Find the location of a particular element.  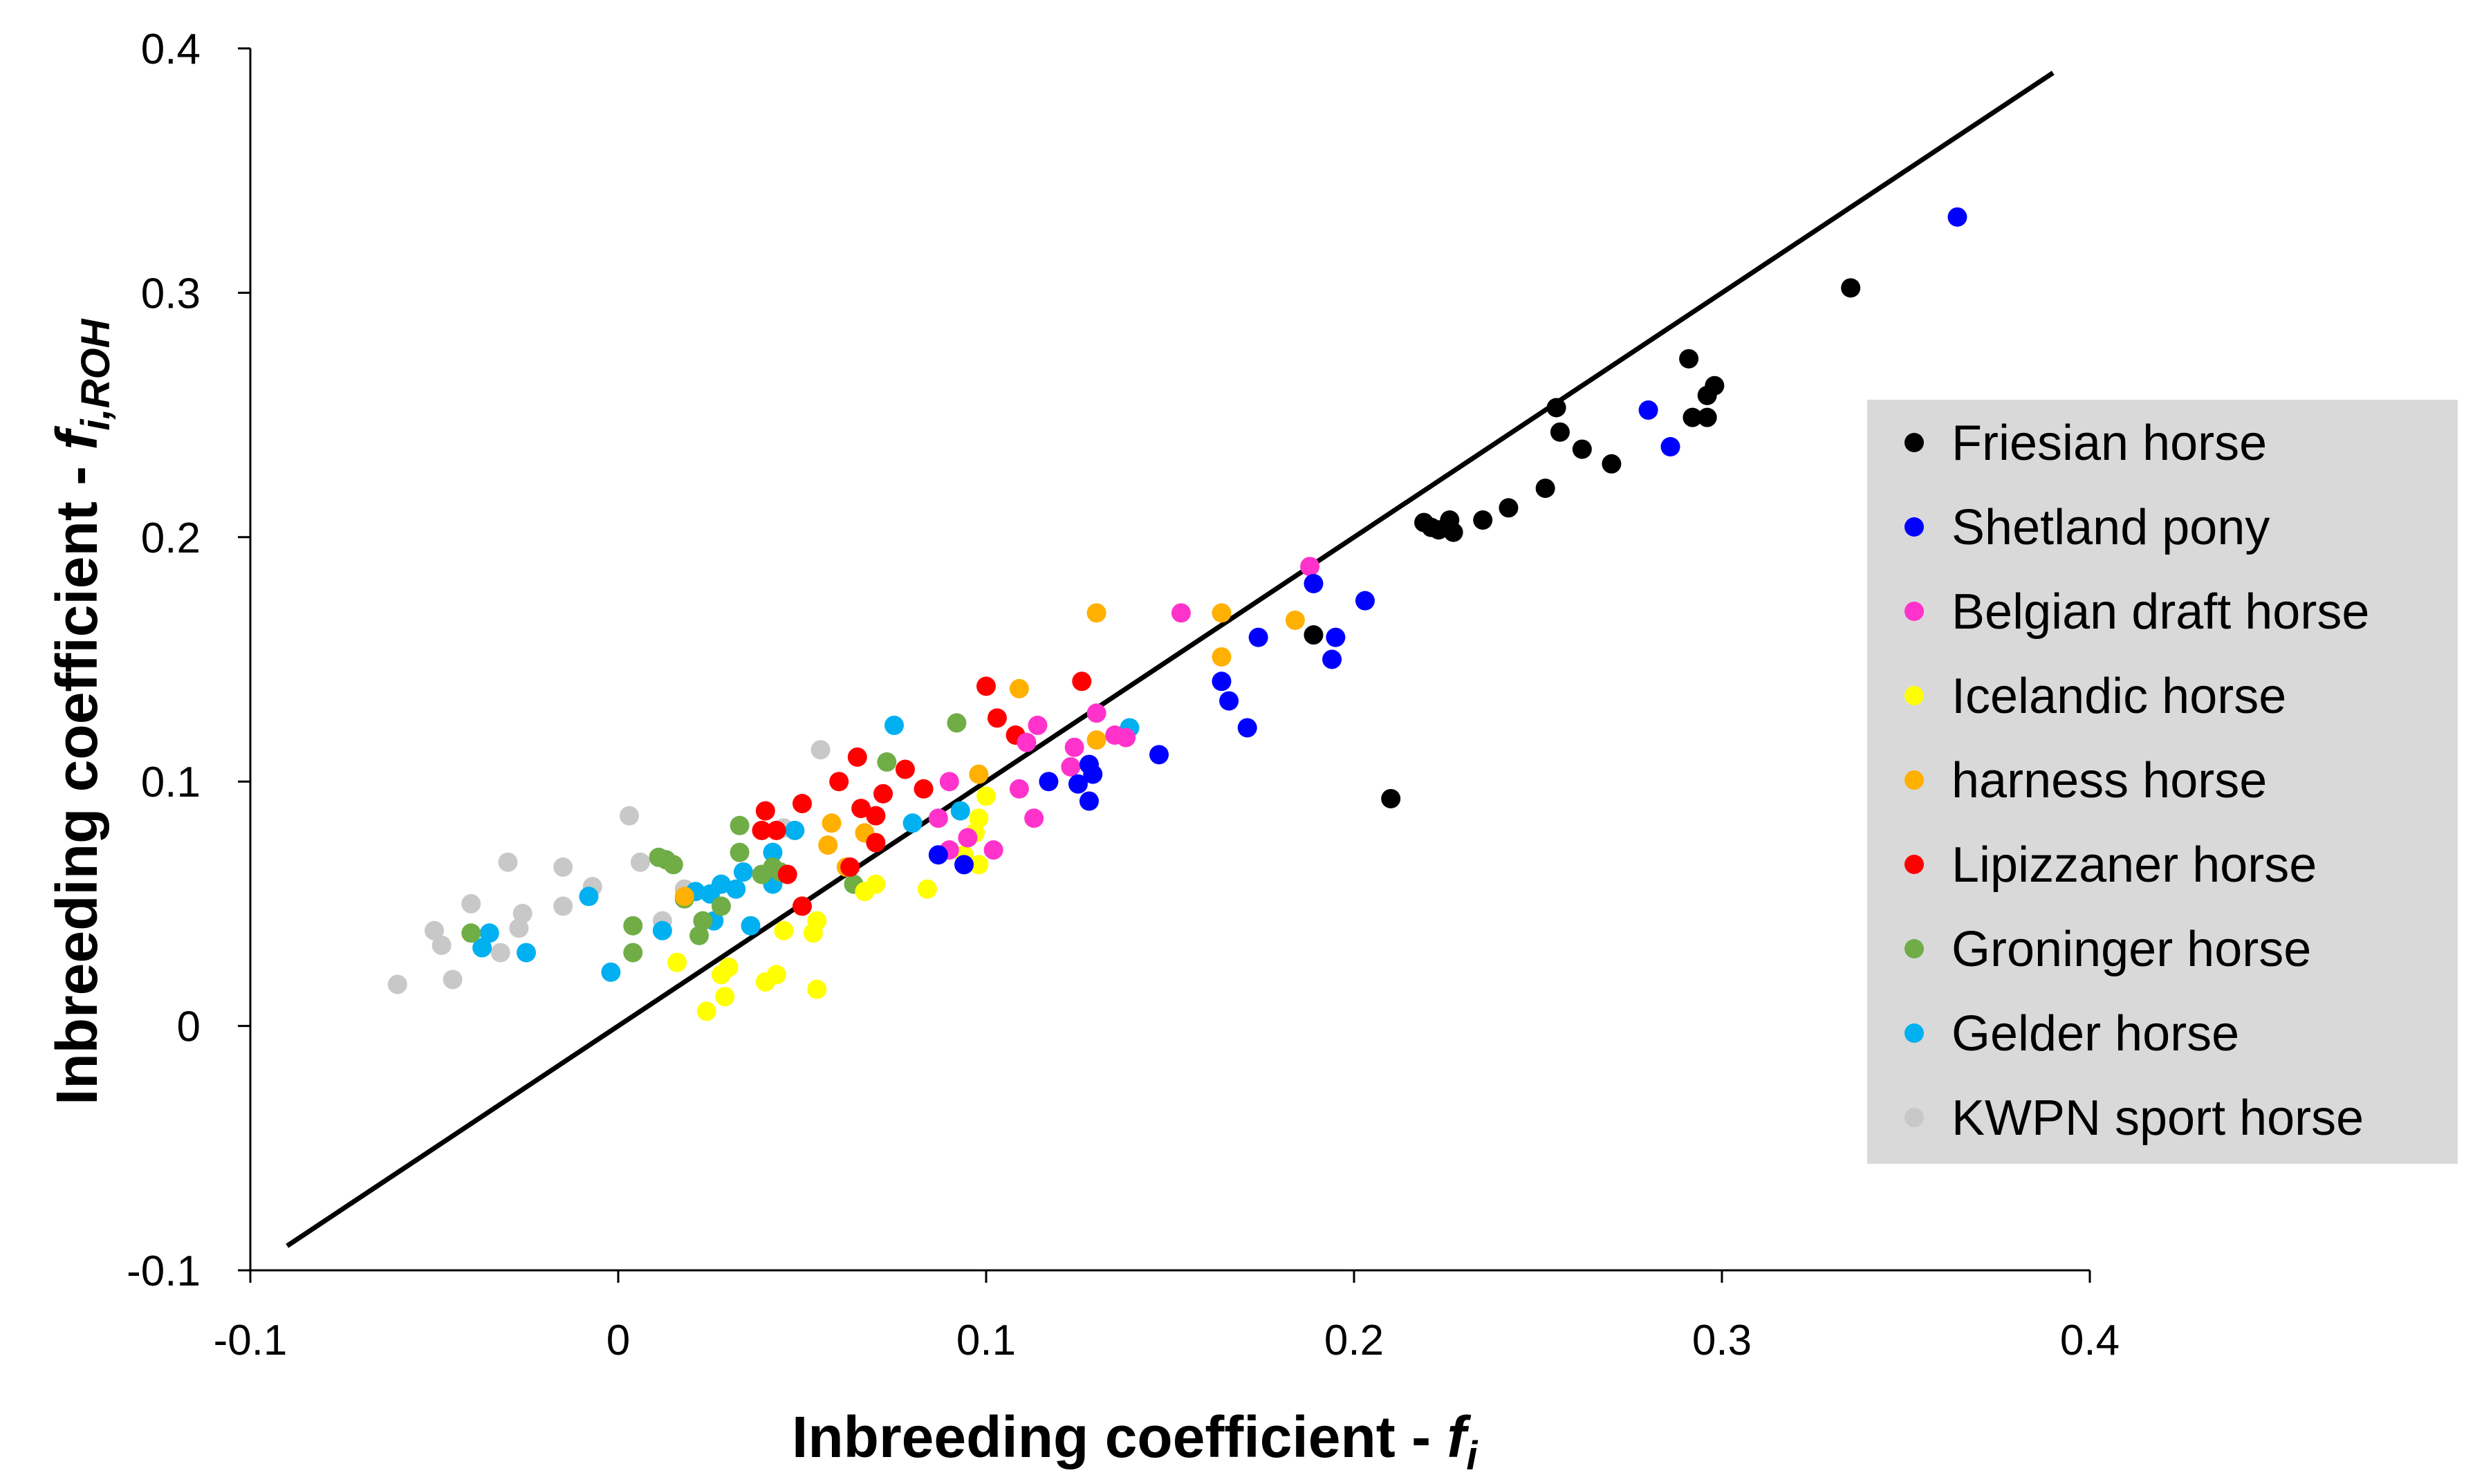

y-tick-label: 0 is located at coordinates (189, 1027).